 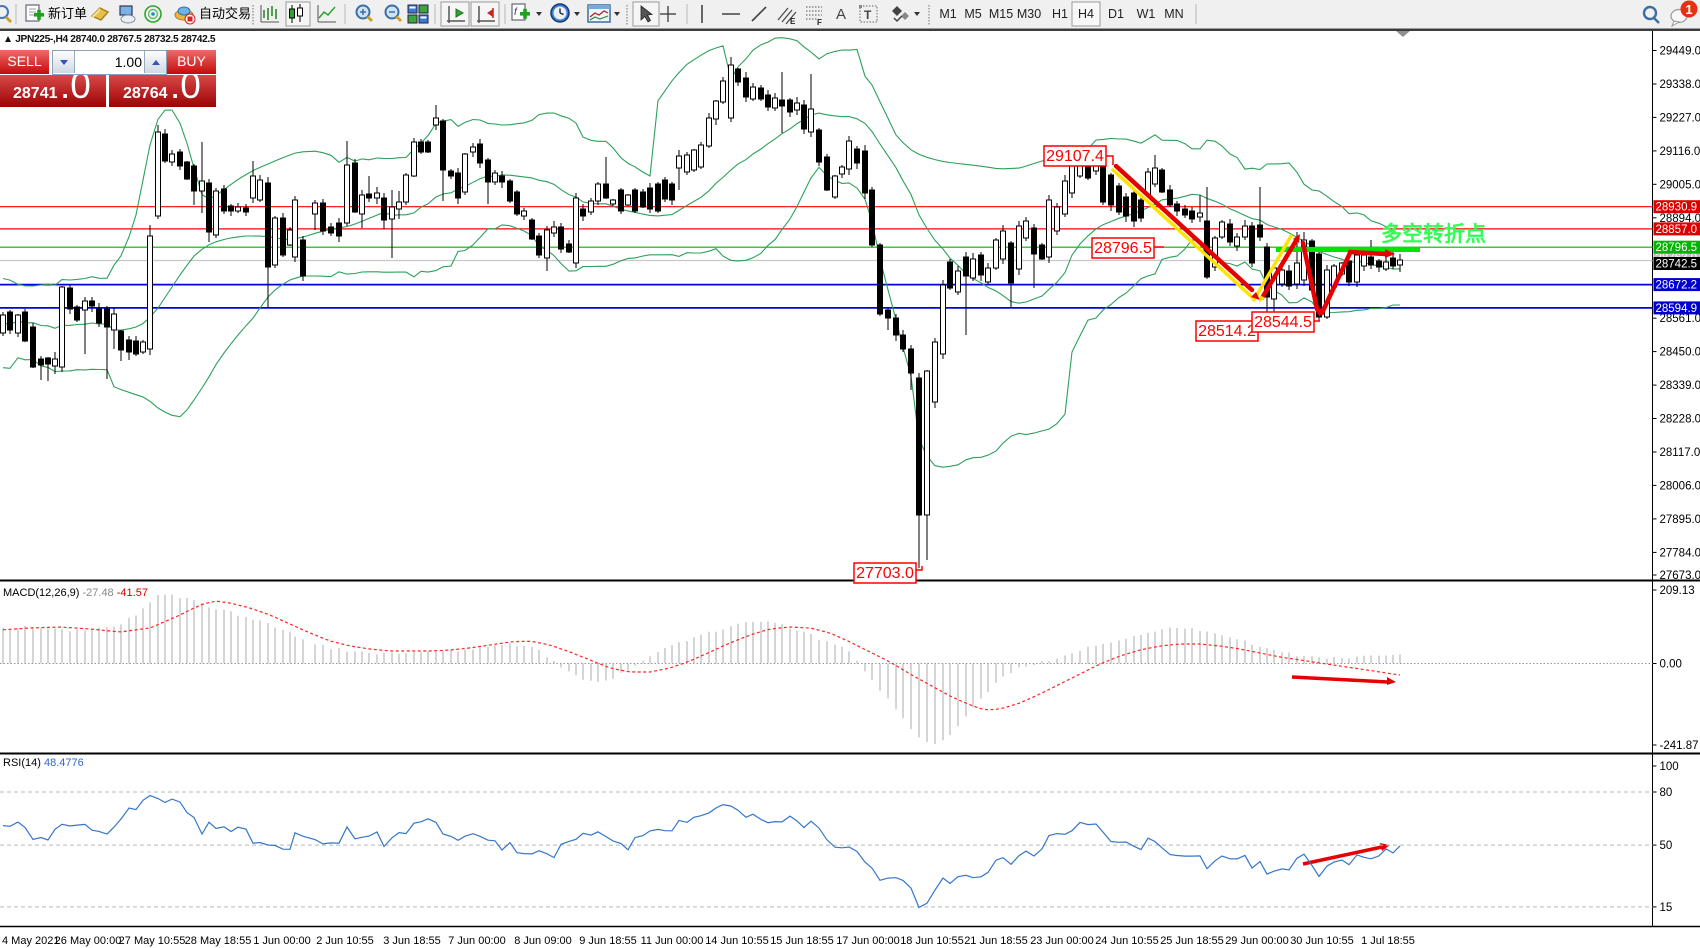 What do you see at coordinates (868, 941) in the screenshot?
I see `svg-text: 17 Jun 00:00` at bounding box center [868, 941].